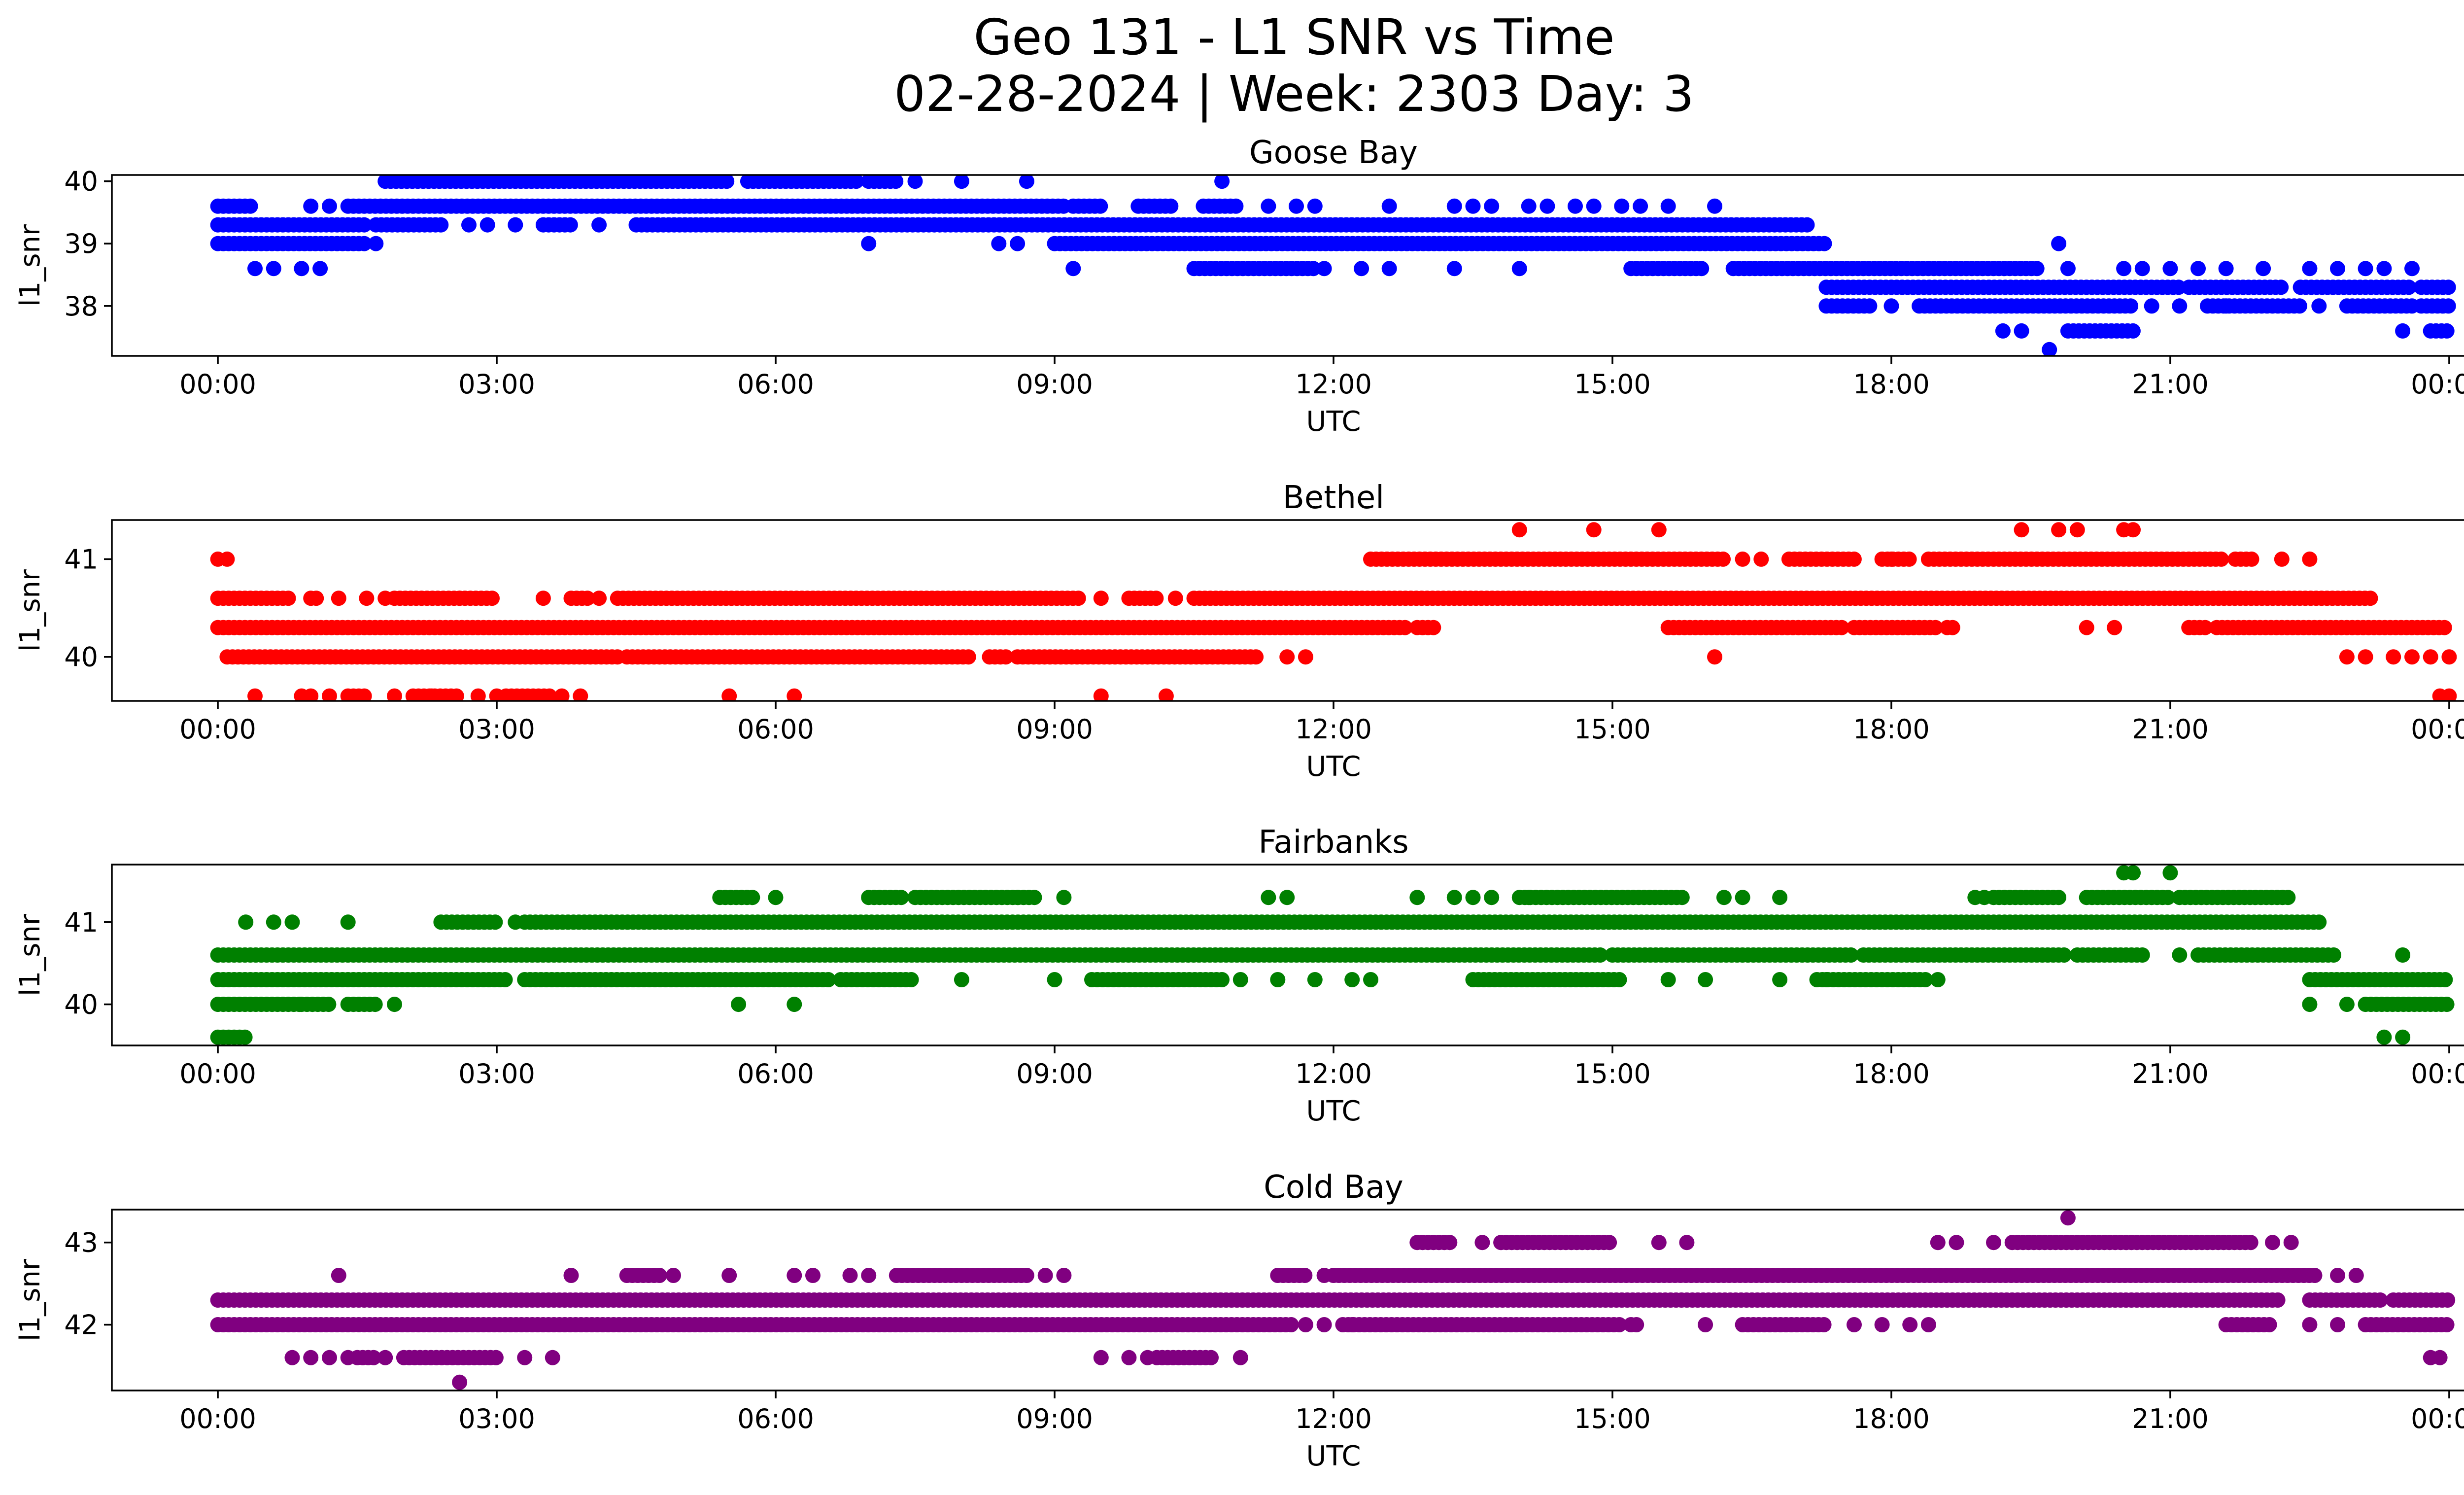 This screenshot has height=1495, width=2464. What do you see at coordinates (1054, 384) in the screenshot?
I see `x-tick-label: 09:00` at bounding box center [1054, 384].